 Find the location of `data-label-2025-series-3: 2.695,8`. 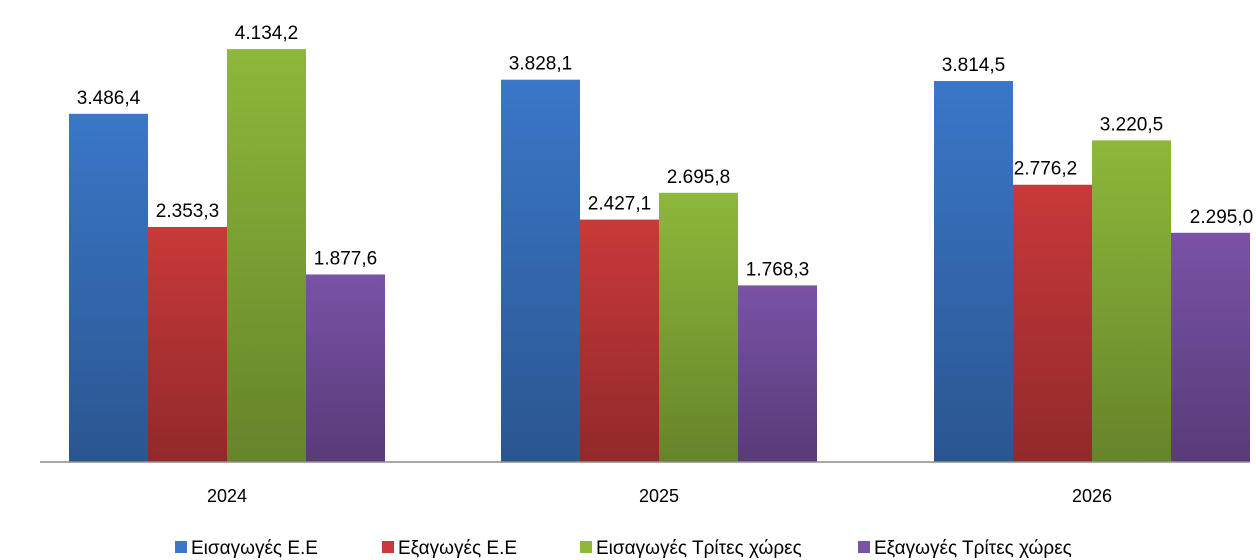

data-label-2025-series-3: 2.695,8 is located at coordinates (698, 177).